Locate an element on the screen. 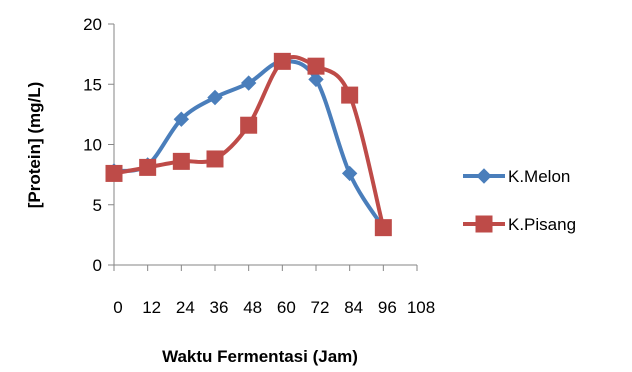 The width and height of the screenshot is (632, 372). y-ticks: 0 5 10 15 20 is located at coordinates (98, 145).